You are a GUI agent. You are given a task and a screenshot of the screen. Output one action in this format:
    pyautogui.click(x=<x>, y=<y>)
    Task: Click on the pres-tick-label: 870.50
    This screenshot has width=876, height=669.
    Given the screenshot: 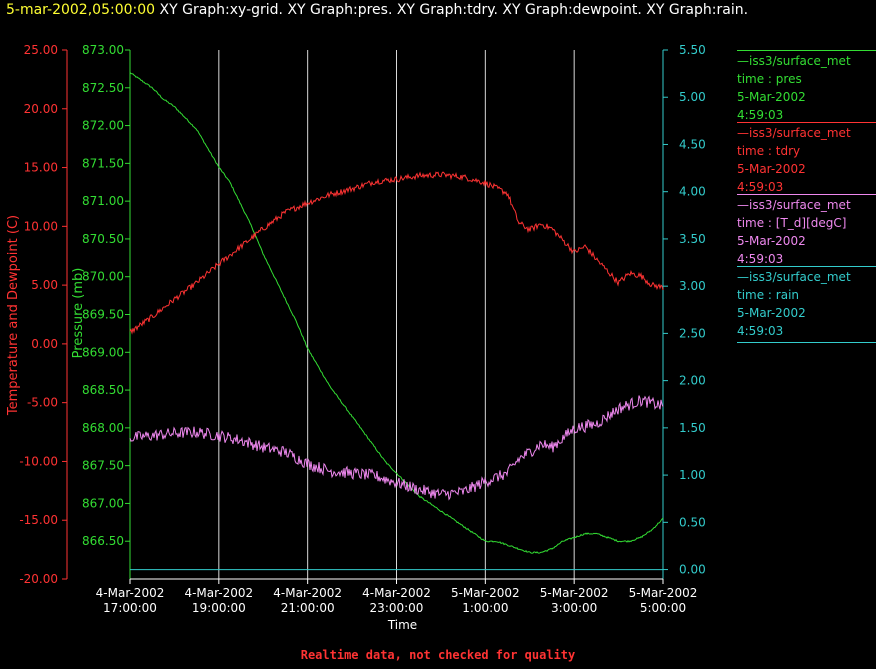 What is the action you would take?
    pyautogui.click(x=103, y=239)
    